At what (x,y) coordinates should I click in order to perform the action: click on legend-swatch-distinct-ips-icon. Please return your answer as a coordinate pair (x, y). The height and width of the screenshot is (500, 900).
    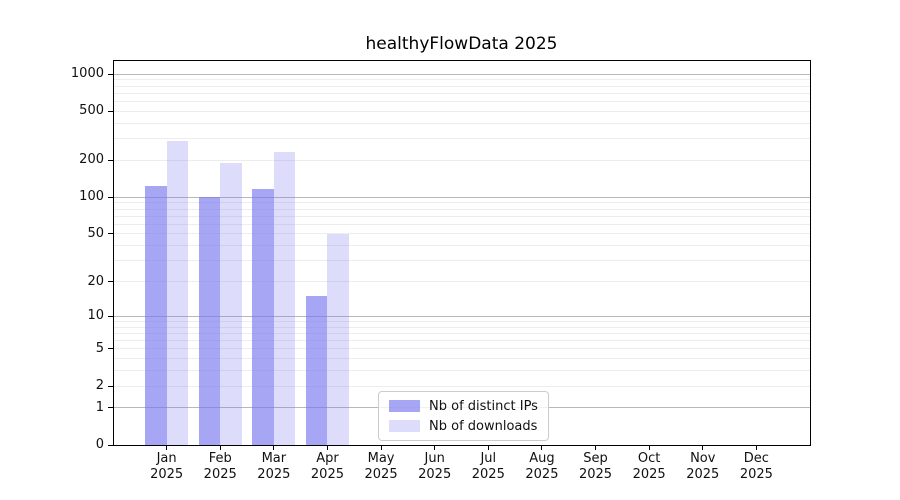
    Looking at the image, I should click on (404, 406).